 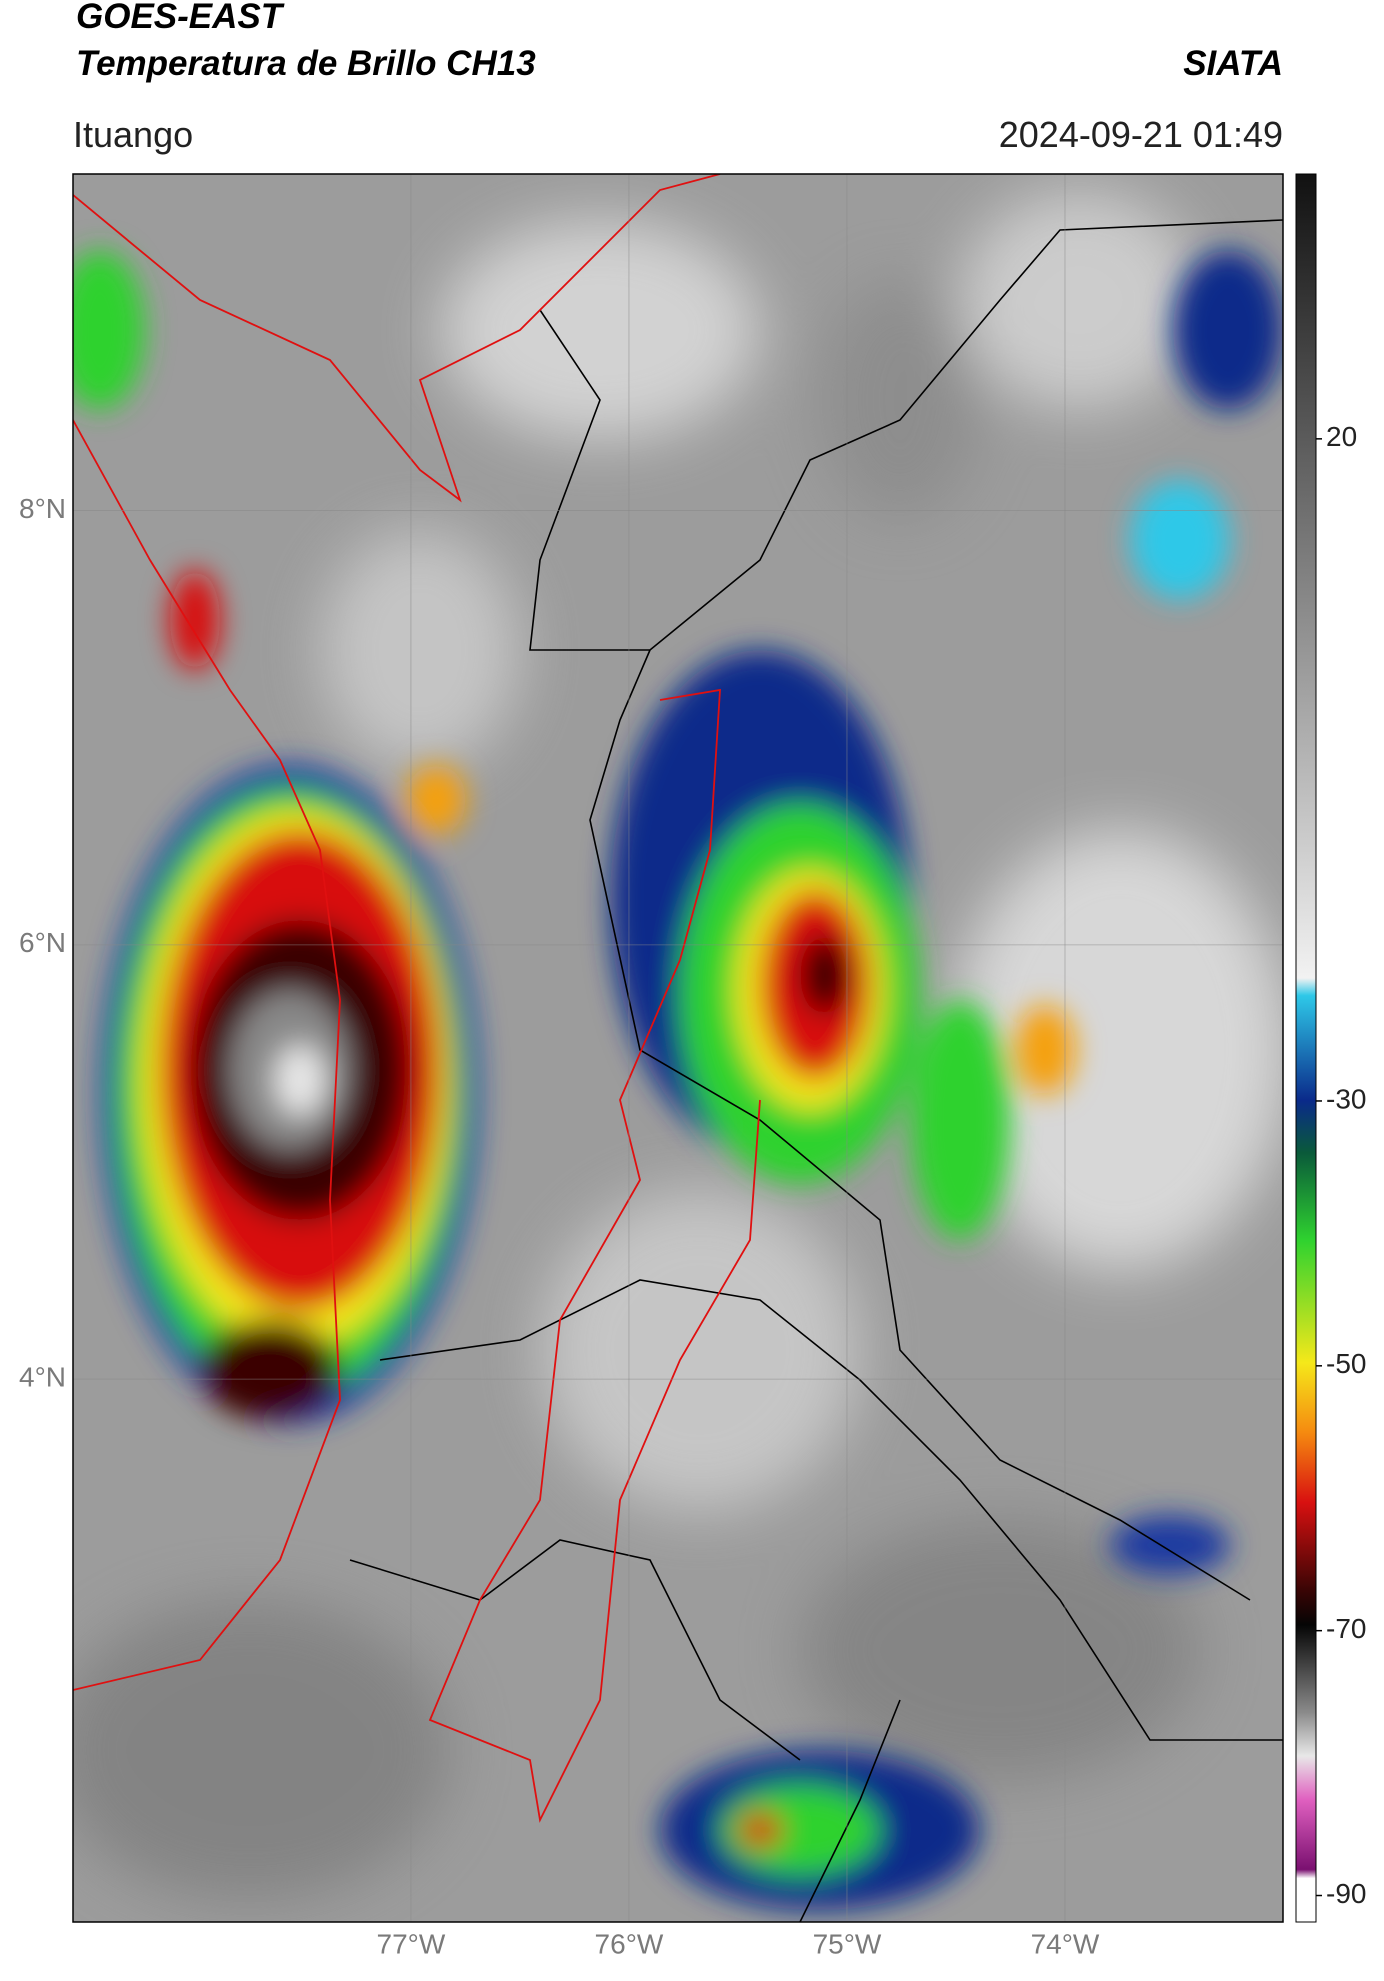 I want to click on colorbar-tick-label: -50, so click(x=1346, y=1363).